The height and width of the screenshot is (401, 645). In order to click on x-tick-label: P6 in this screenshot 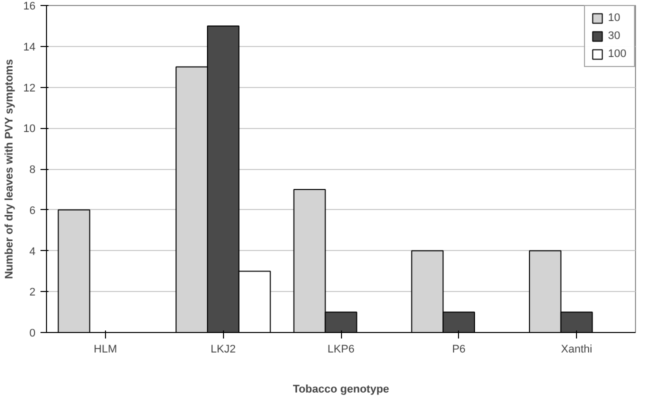, I will do `click(459, 350)`.